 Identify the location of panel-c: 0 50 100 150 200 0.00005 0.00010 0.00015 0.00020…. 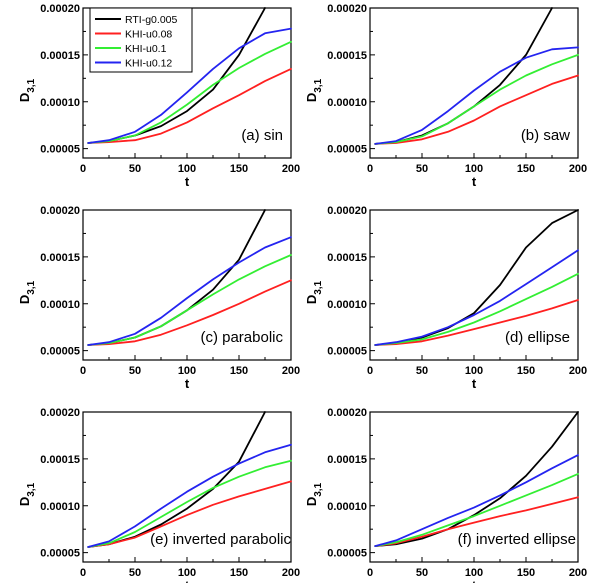
(158, 298).